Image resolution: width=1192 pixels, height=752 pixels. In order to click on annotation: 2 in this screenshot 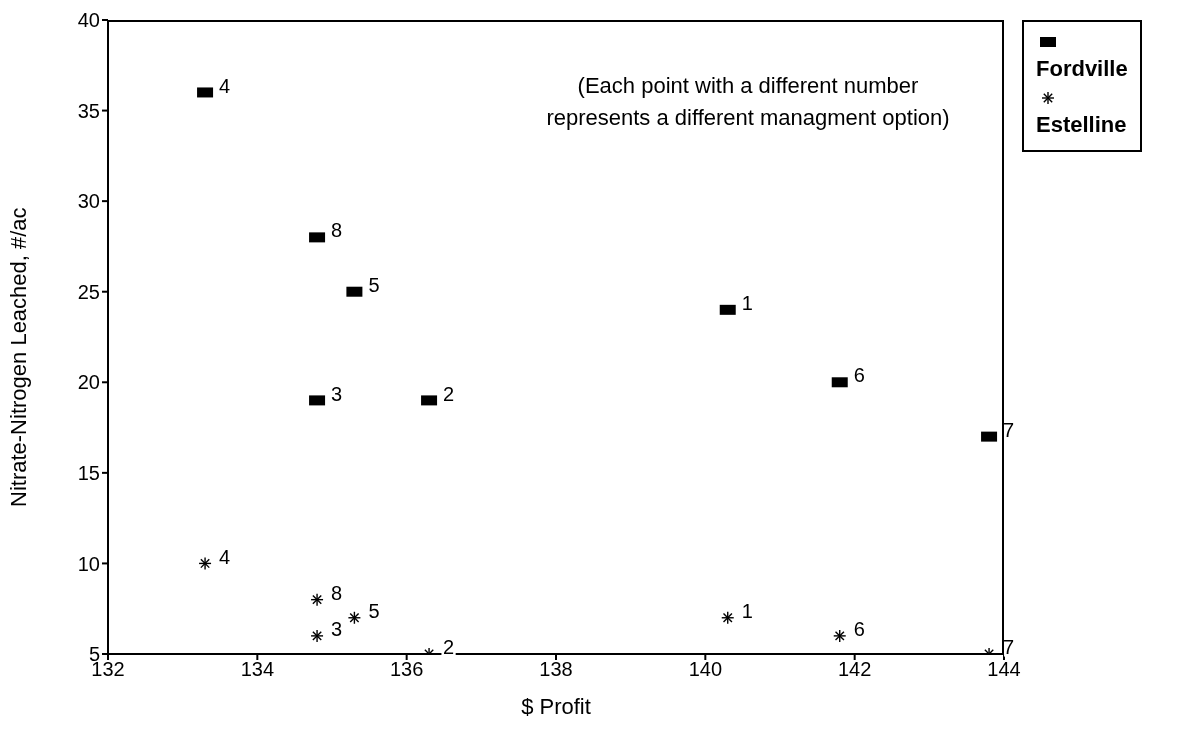, I will do `click(449, 393)`.